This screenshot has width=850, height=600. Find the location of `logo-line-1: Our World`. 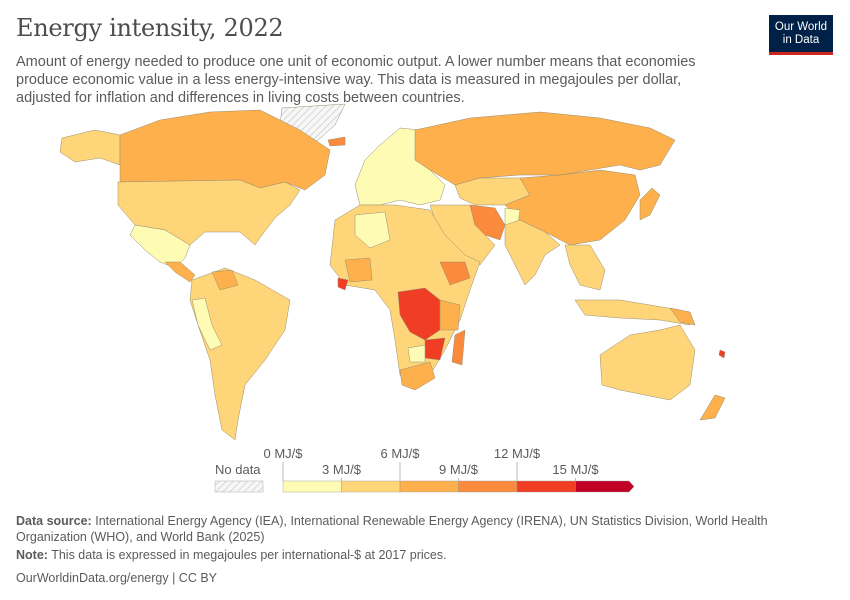

logo-line-1: Our World is located at coordinates (801, 26).